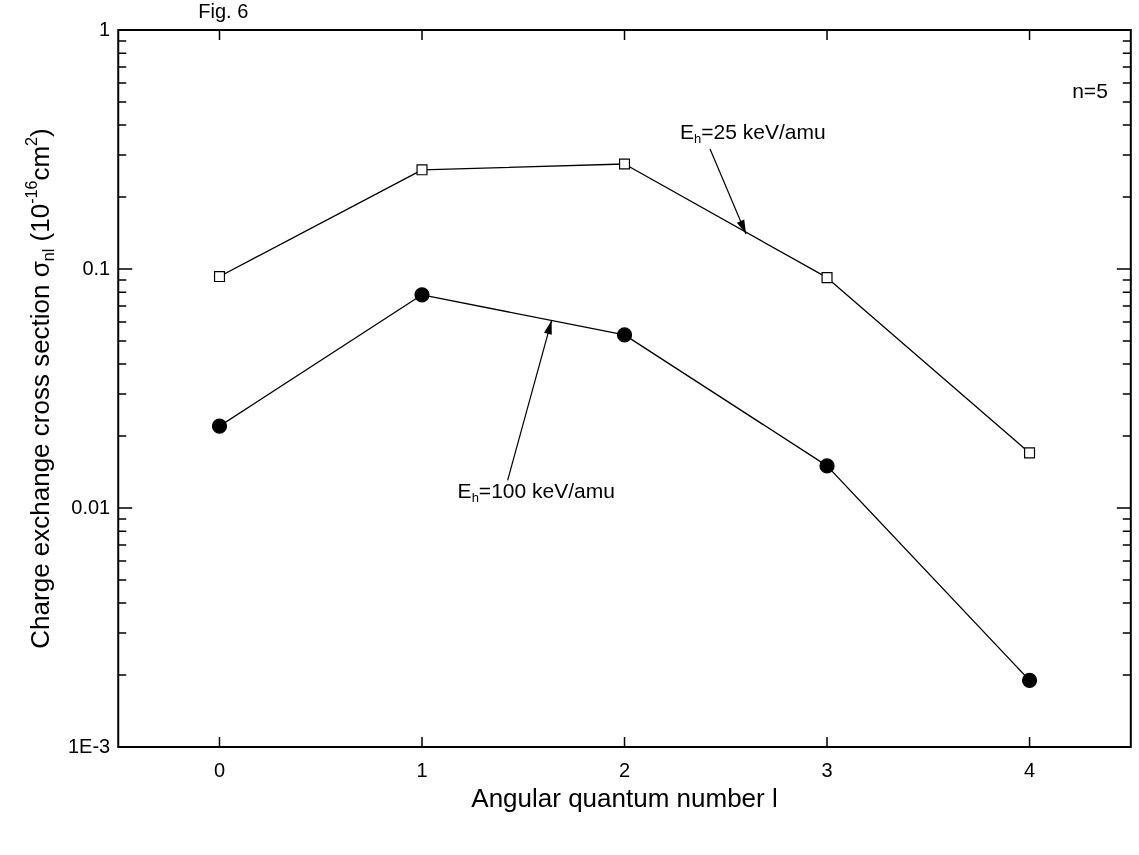 This screenshot has height=855, width=1139. I want to click on y-tick-label: 1, so click(105, 28).